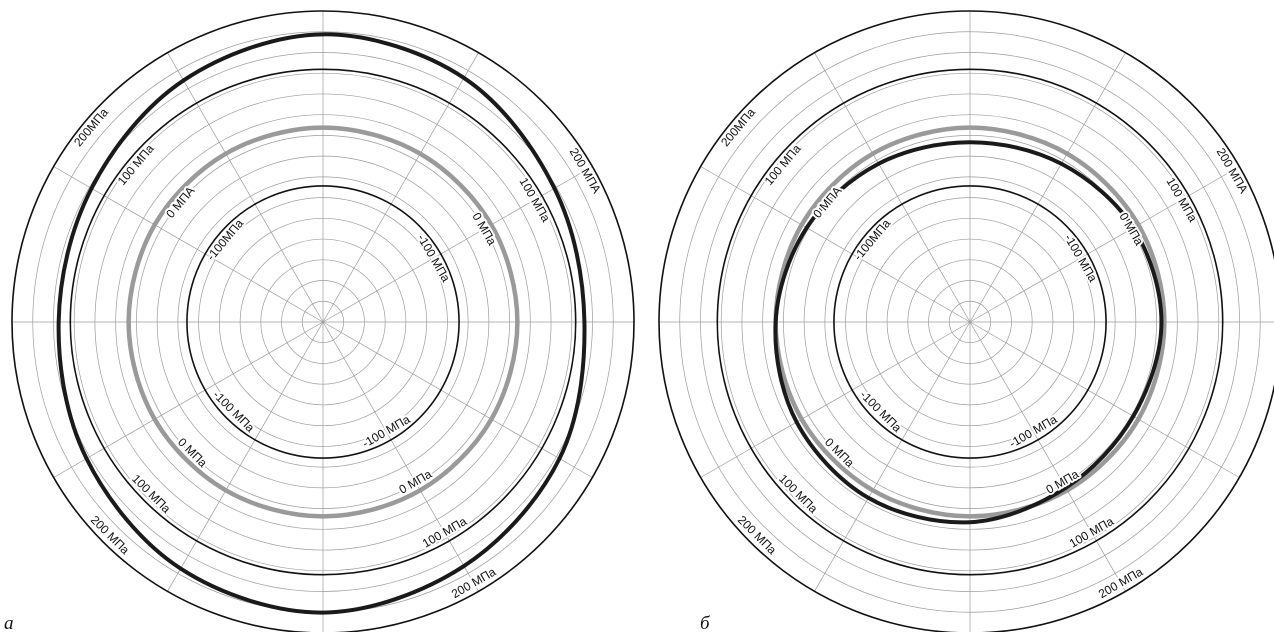 Image resolution: width=1274 pixels, height=632 pixels. What do you see at coordinates (705, 622) in the screenshot?
I see `panel-label: б` at bounding box center [705, 622].